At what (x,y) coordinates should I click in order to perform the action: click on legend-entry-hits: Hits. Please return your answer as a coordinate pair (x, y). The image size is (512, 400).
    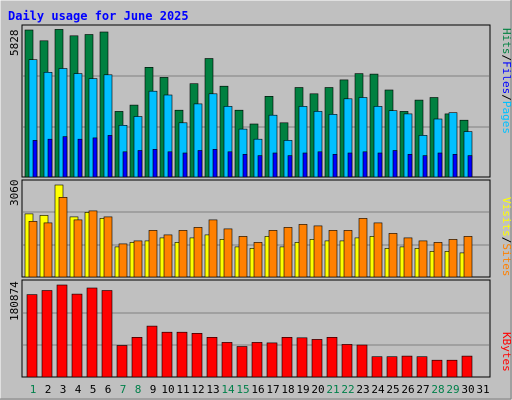
    Looking at the image, I should click on (506, 41).